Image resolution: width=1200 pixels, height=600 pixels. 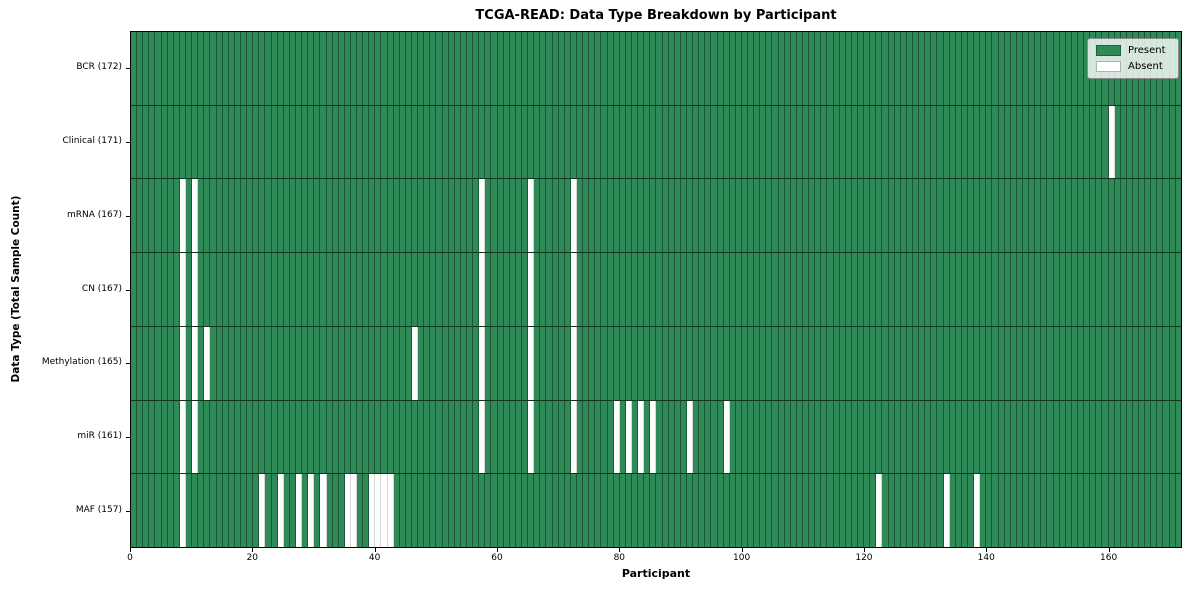 I want to click on legend: Present Absent, so click(x=1133, y=58).